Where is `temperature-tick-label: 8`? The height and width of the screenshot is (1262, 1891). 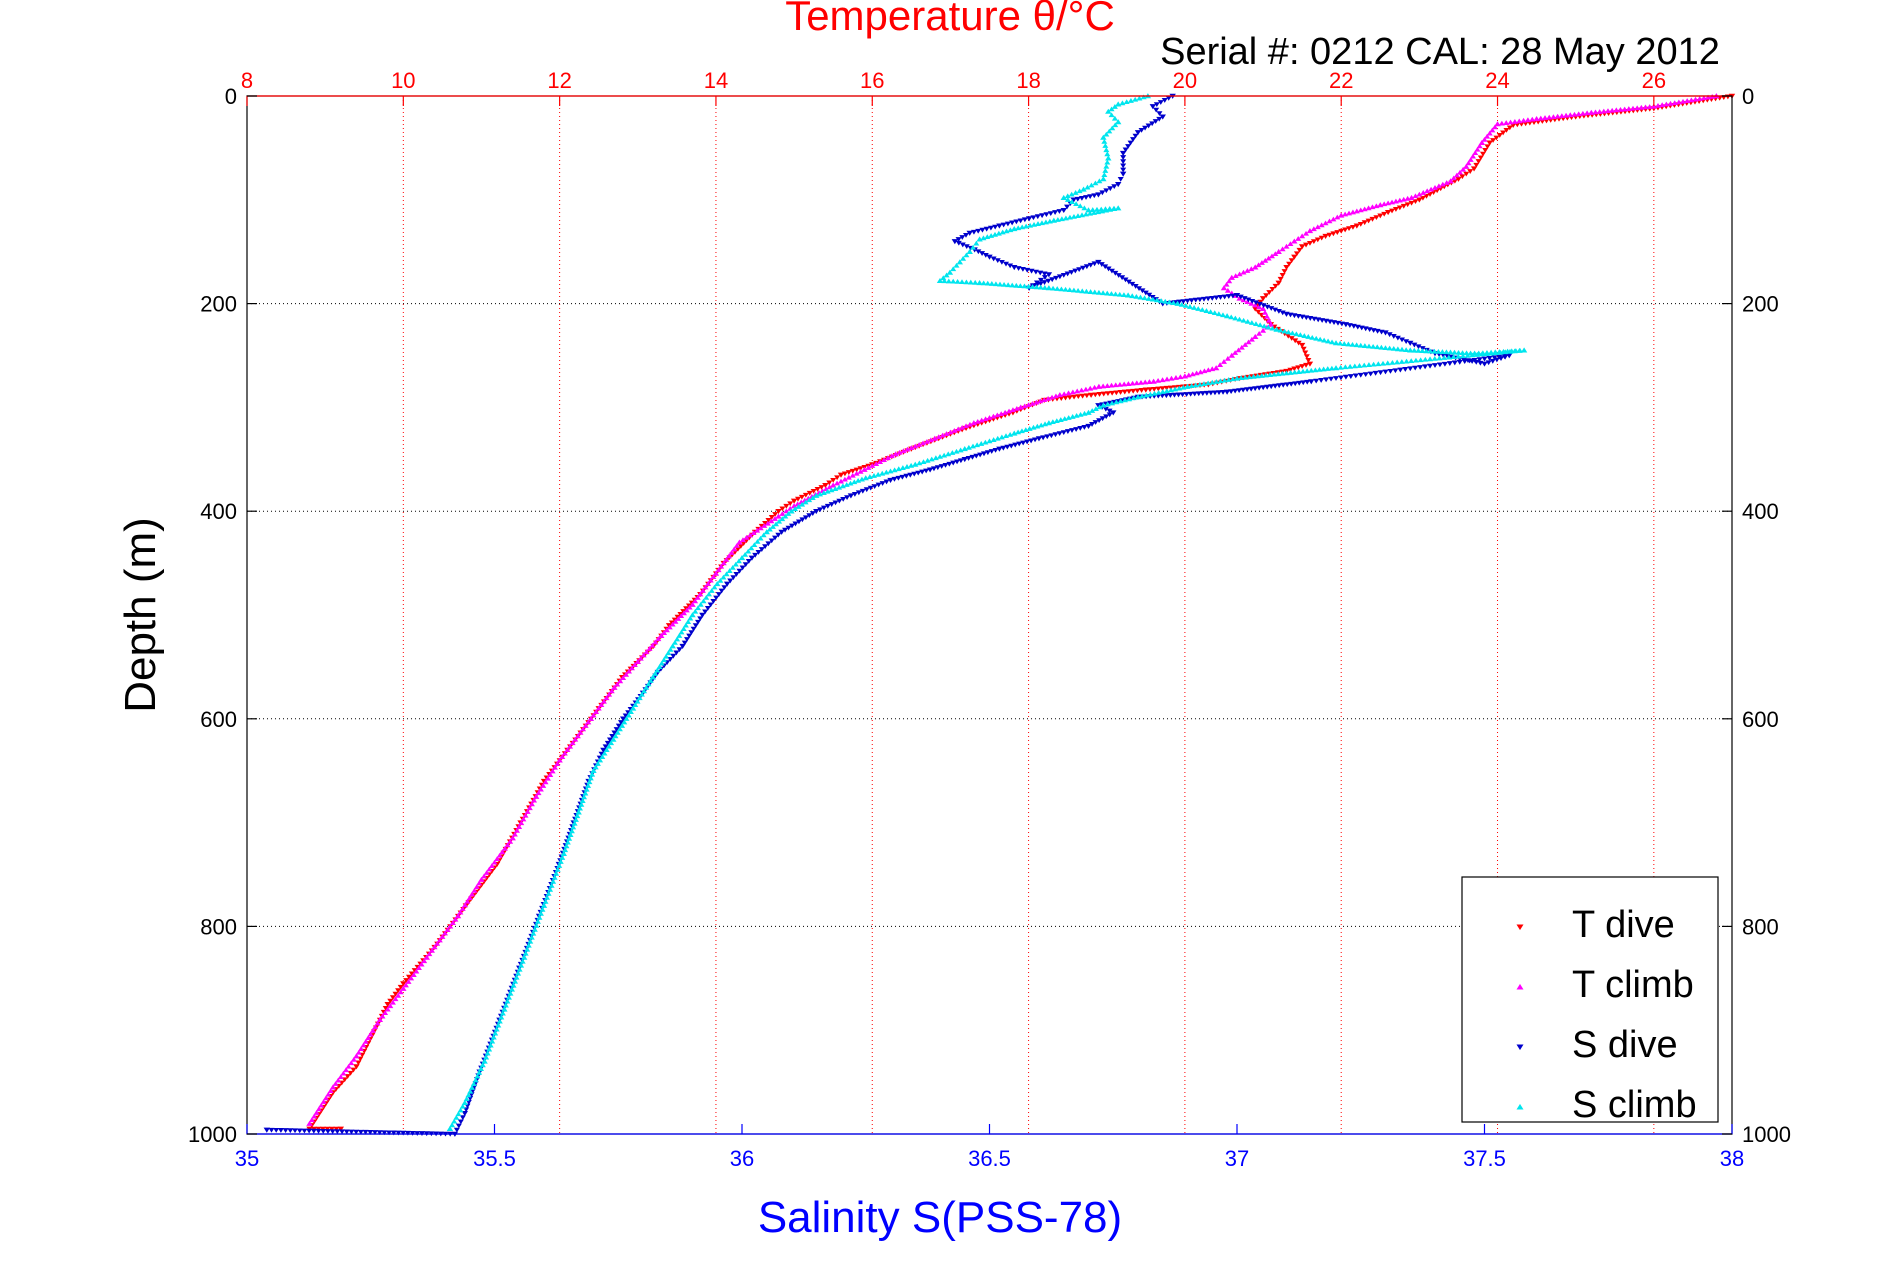
temperature-tick-label: 8 is located at coordinates (247, 80).